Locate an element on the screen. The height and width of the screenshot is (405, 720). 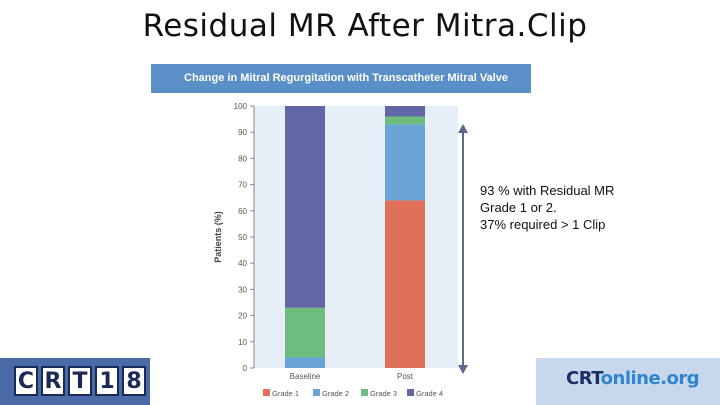
crtonline-logo: CRTonline.org is located at coordinates (628, 381).